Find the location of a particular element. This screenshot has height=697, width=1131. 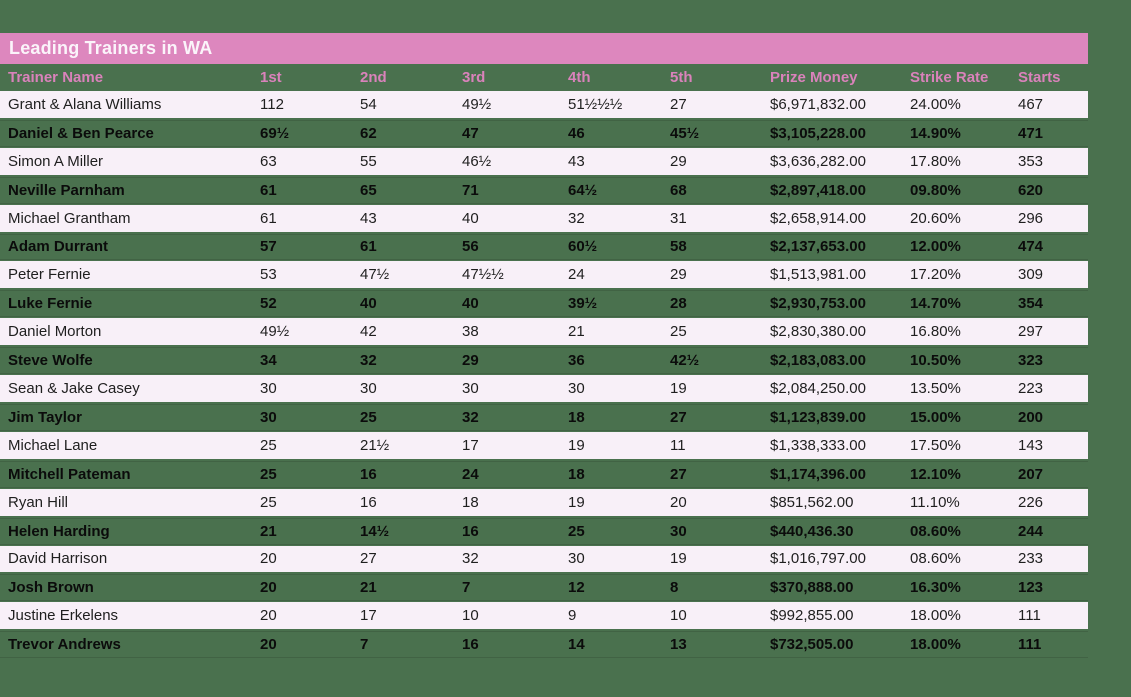

cell-trainer-name: Justine Erkelens is located at coordinates (63, 616).